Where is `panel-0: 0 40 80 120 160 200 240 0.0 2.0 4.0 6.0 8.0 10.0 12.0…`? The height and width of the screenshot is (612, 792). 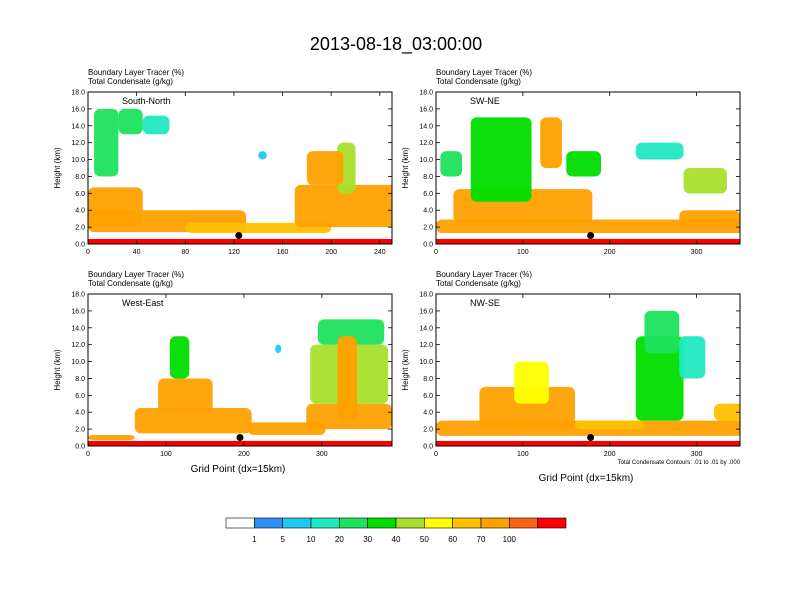 panel-0: 0 40 80 120 160 200 240 0.0 2.0 4.0 6.0 8.0 10.0 12.0… is located at coordinates (223, 162).